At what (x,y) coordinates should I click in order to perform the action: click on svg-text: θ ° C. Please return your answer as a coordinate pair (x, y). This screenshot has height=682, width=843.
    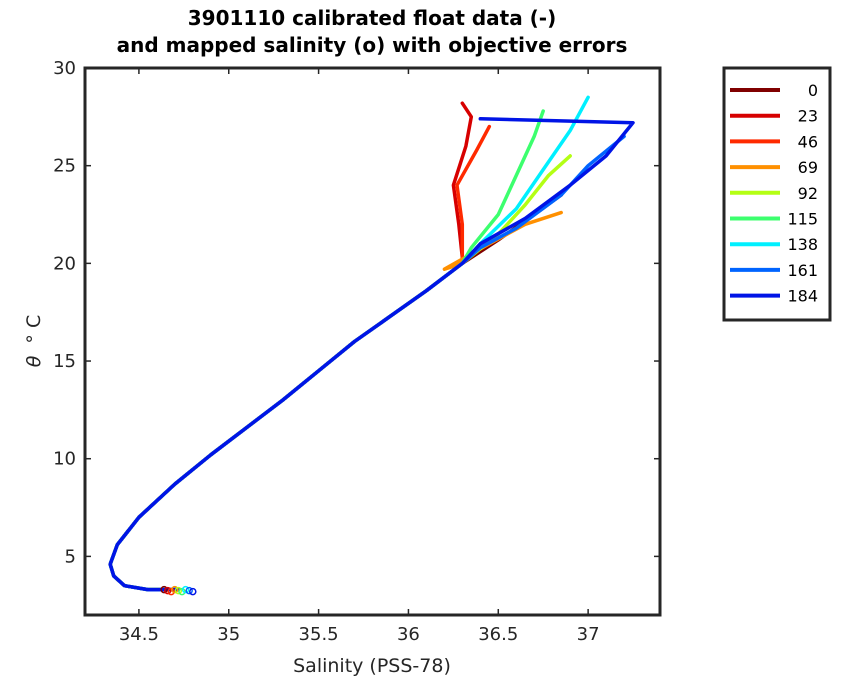
    Looking at the image, I should click on (34, 341).